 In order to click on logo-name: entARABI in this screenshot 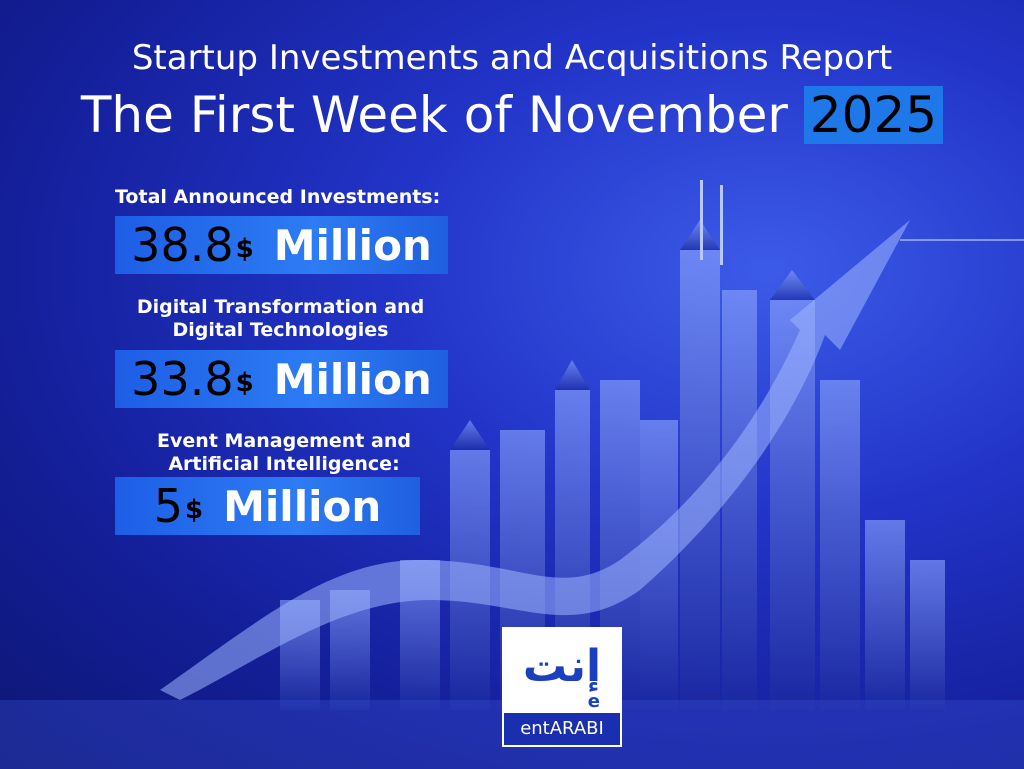, I will do `click(562, 728)`.